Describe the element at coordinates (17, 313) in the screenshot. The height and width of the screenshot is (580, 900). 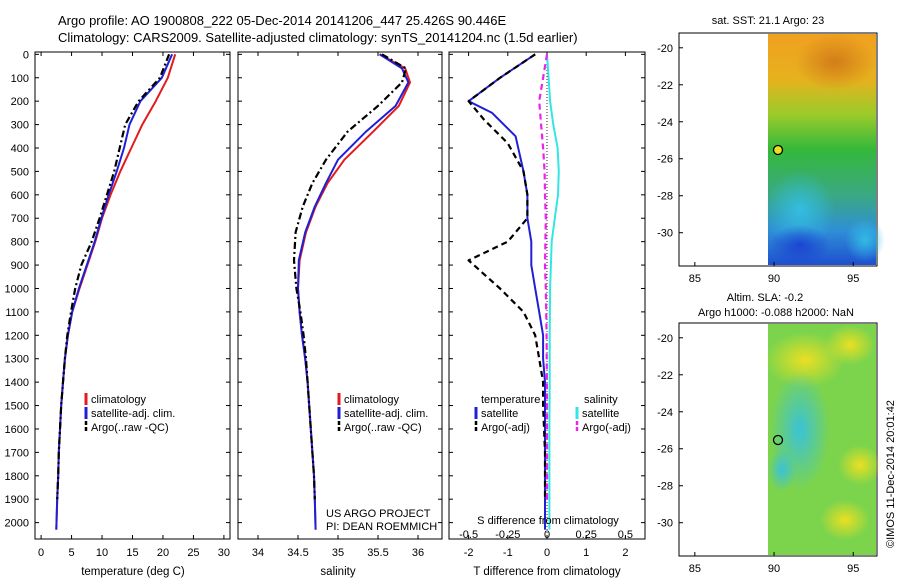
I see `depth-tick-label: 1100` at that location.